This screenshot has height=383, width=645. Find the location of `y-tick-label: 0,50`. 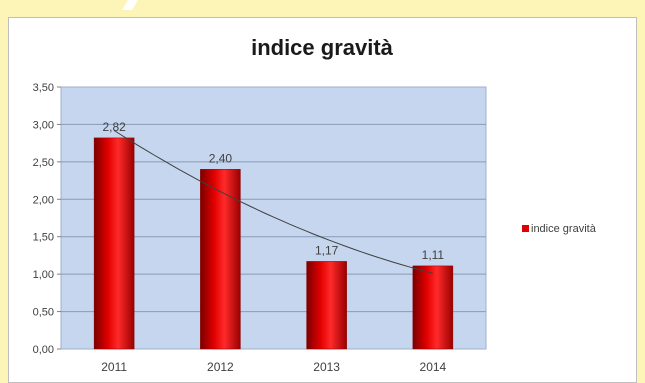

y-tick-label: 0,50 is located at coordinates (43, 313).